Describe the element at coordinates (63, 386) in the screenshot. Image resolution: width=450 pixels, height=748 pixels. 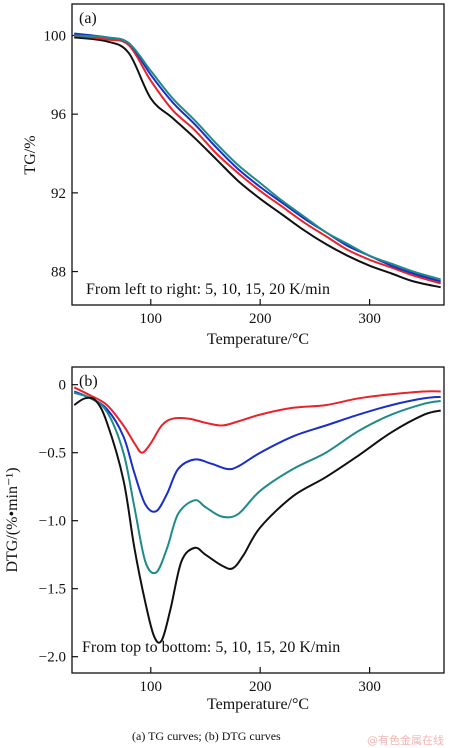
I see `panel-b-y-tick-label: 0` at that location.